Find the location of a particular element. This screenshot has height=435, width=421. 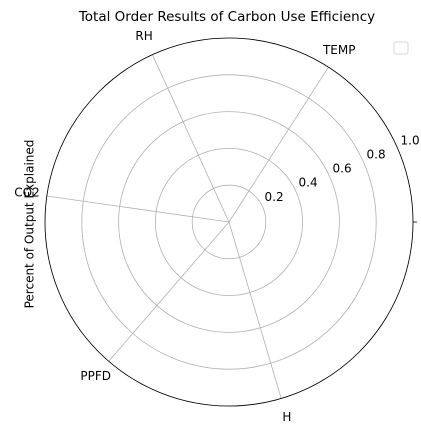

r-tick-label: 0.6 is located at coordinates (342, 169).